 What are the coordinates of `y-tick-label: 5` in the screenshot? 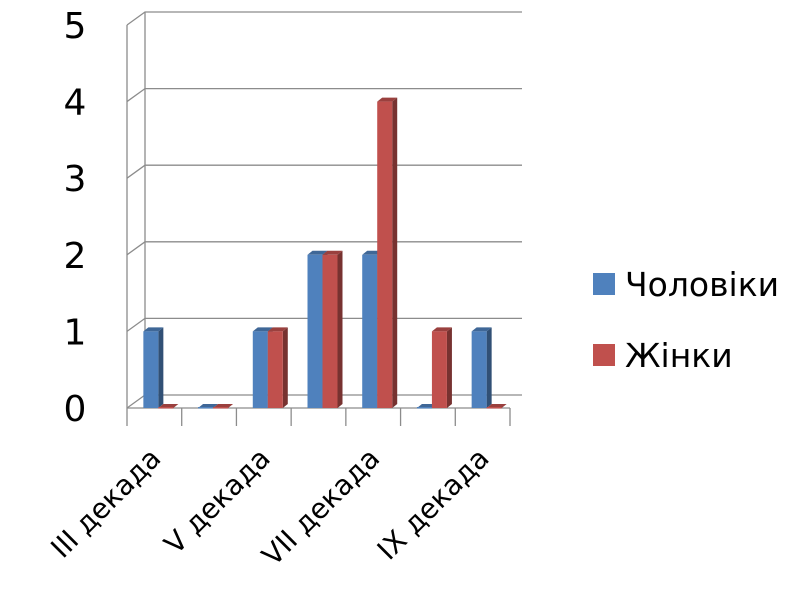 It's located at (75, 26).